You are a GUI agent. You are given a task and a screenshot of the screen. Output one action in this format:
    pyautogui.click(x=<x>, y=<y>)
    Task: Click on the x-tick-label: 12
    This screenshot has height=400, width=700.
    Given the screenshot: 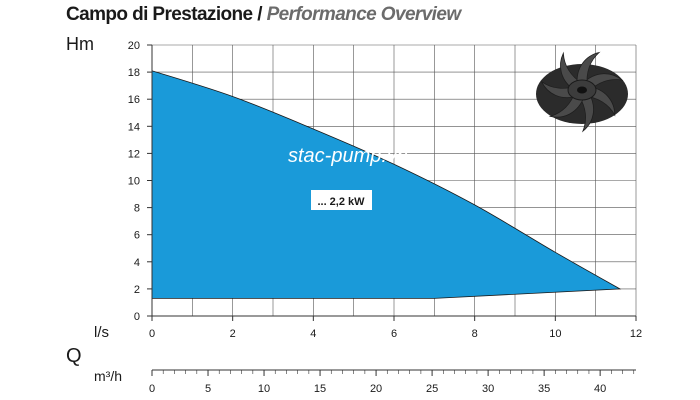 What is the action you would take?
    pyautogui.click(x=636, y=334)
    